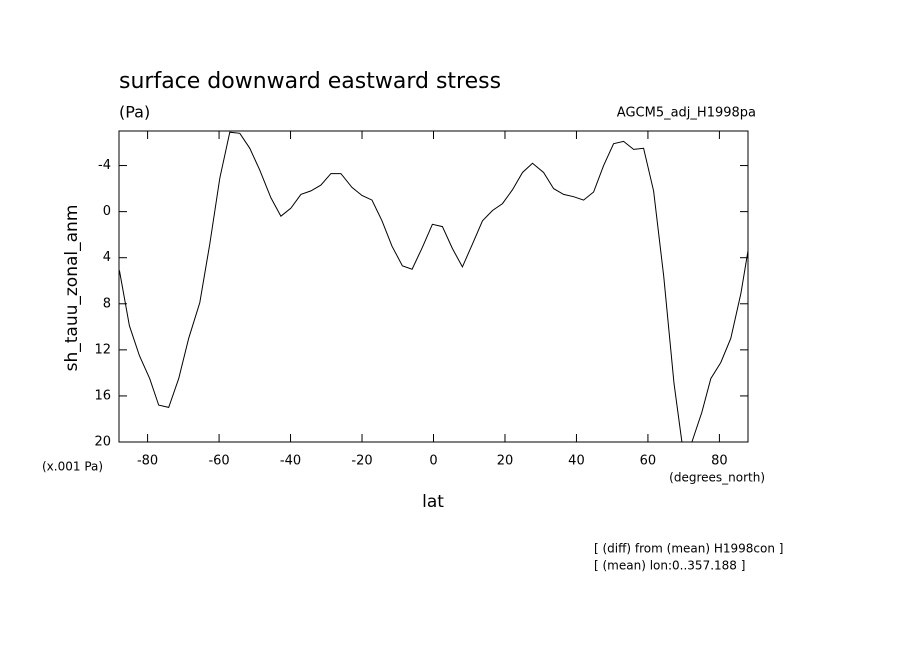 This screenshot has height=654, width=904. What do you see at coordinates (104, 165) in the screenshot?
I see `y-tick-label: -4` at bounding box center [104, 165].